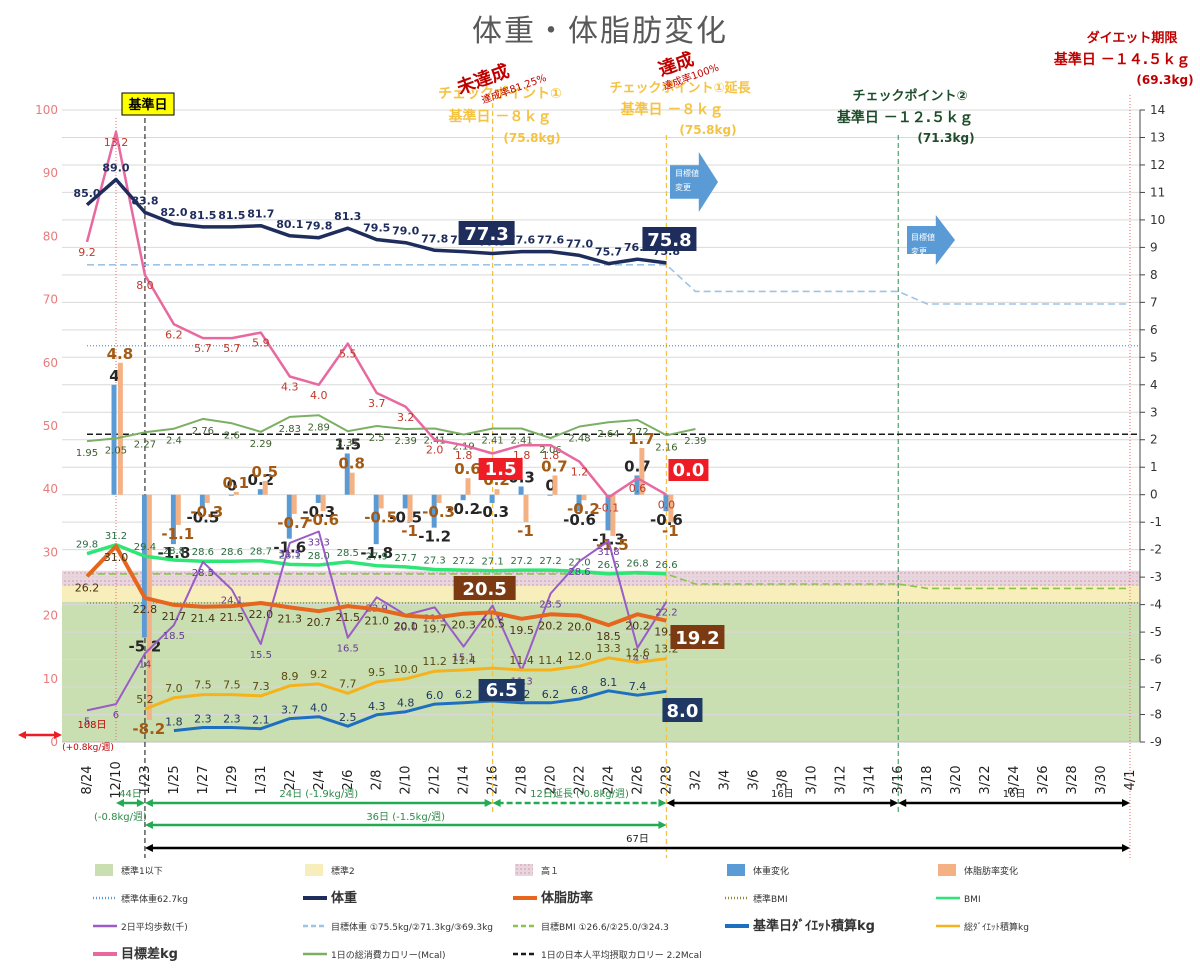 The image size is (1200, 972). I want to click on bmi-label: 27.7, so click(406, 558).